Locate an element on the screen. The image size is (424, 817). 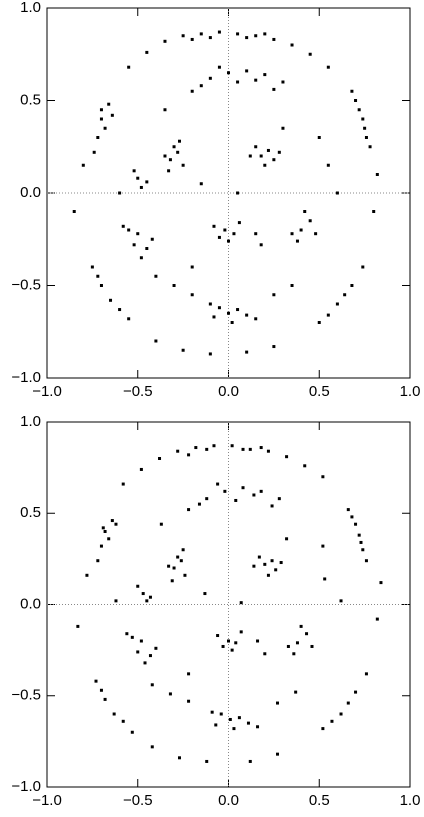
y-tick-label: −1.0 is located at coordinates (26, 377).